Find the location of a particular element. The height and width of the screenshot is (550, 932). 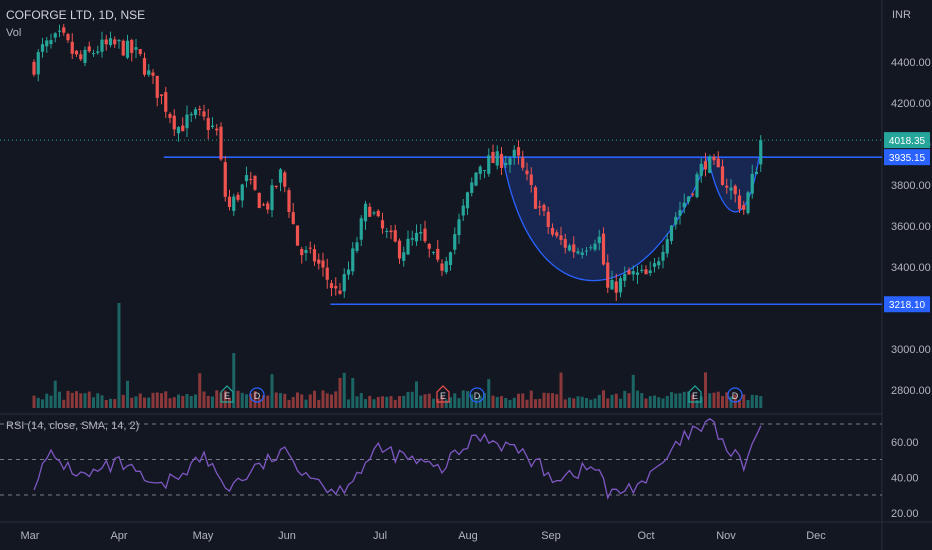

time-axis-label: Jul is located at coordinates (380, 536).